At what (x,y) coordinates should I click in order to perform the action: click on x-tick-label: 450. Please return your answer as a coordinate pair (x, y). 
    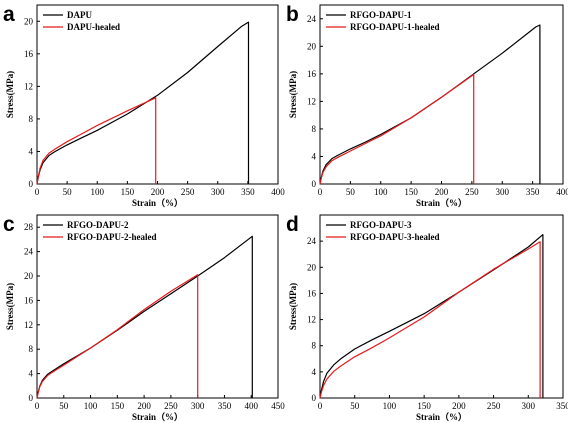
    Looking at the image, I should click on (278, 406).